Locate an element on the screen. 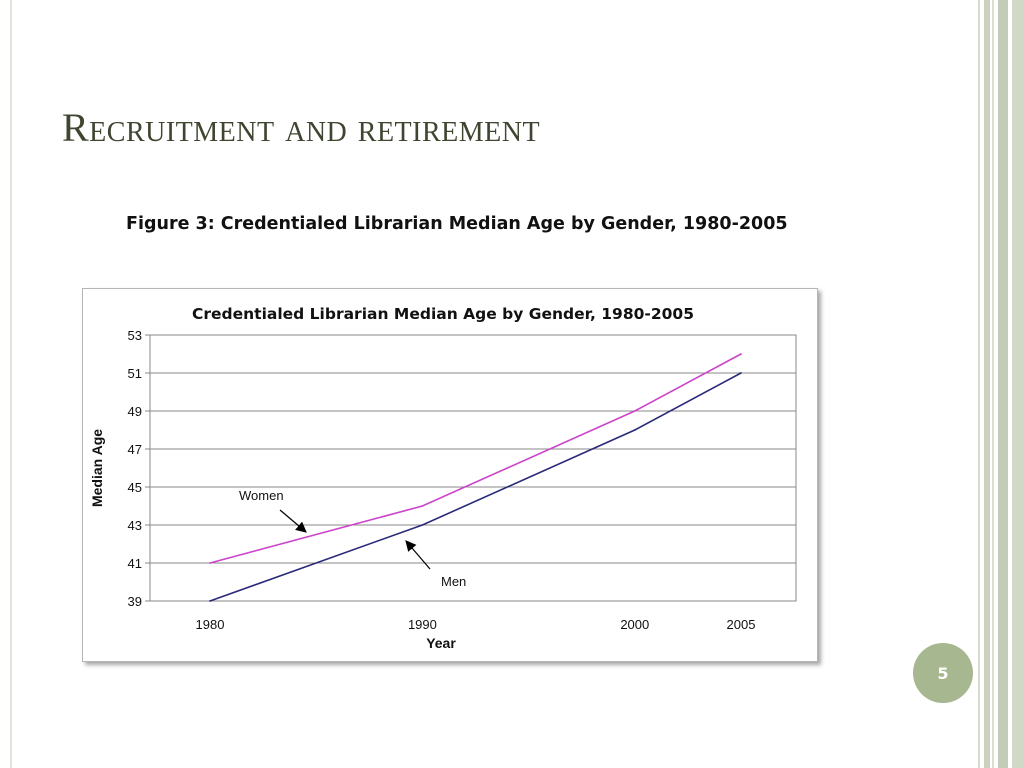 The width and height of the screenshot is (1024, 768). x-tick-label: 1980 is located at coordinates (210, 624).